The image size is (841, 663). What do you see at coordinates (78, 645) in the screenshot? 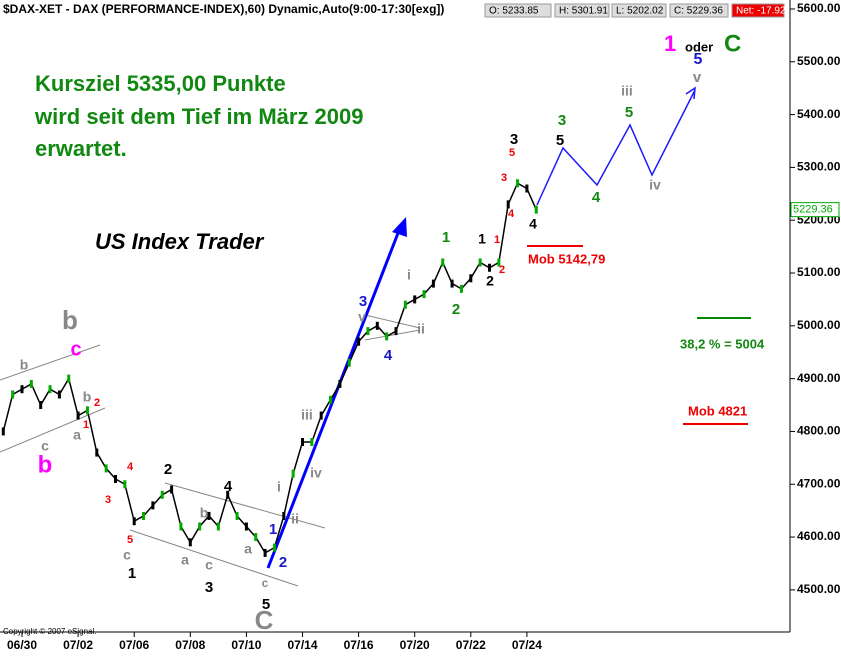
I see `x-tick-label: 07/02` at bounding box center [78, 645].